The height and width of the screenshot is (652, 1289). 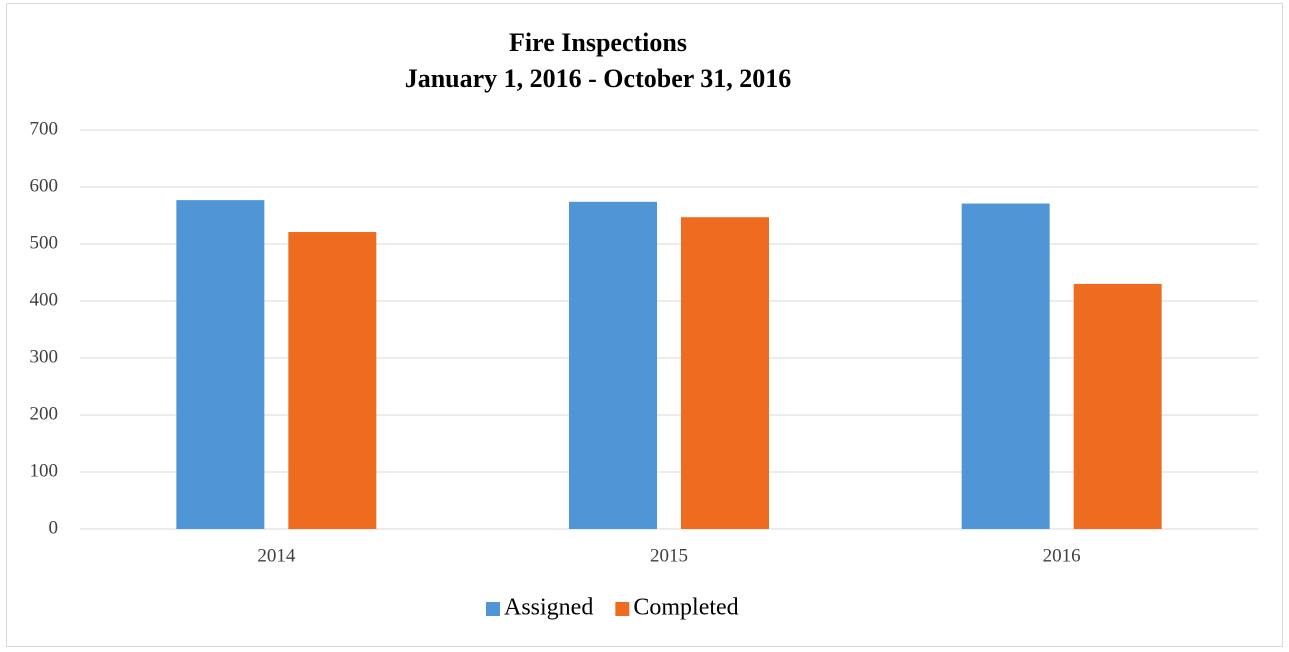 What do you see at coordinates (598, 78) in the screenshot?
I see `chart-subtitle: January 1, 2016 - October 31, 2016` at bounding box center [598, 78].